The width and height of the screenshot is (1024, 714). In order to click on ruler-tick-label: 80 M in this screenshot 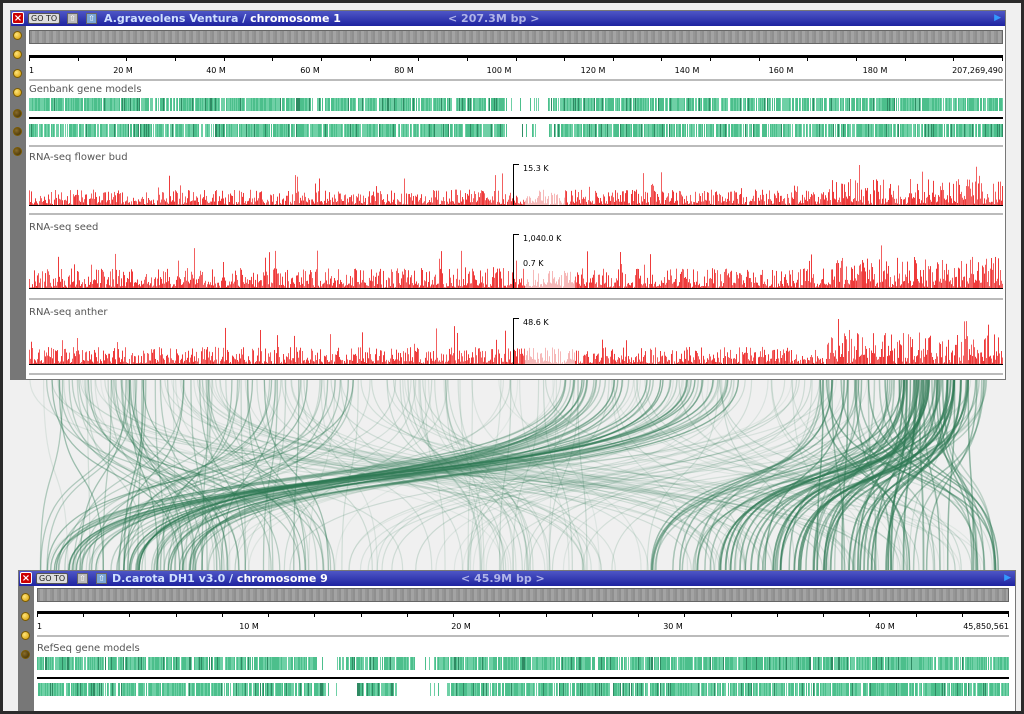, I will do `click(404, 70)`.